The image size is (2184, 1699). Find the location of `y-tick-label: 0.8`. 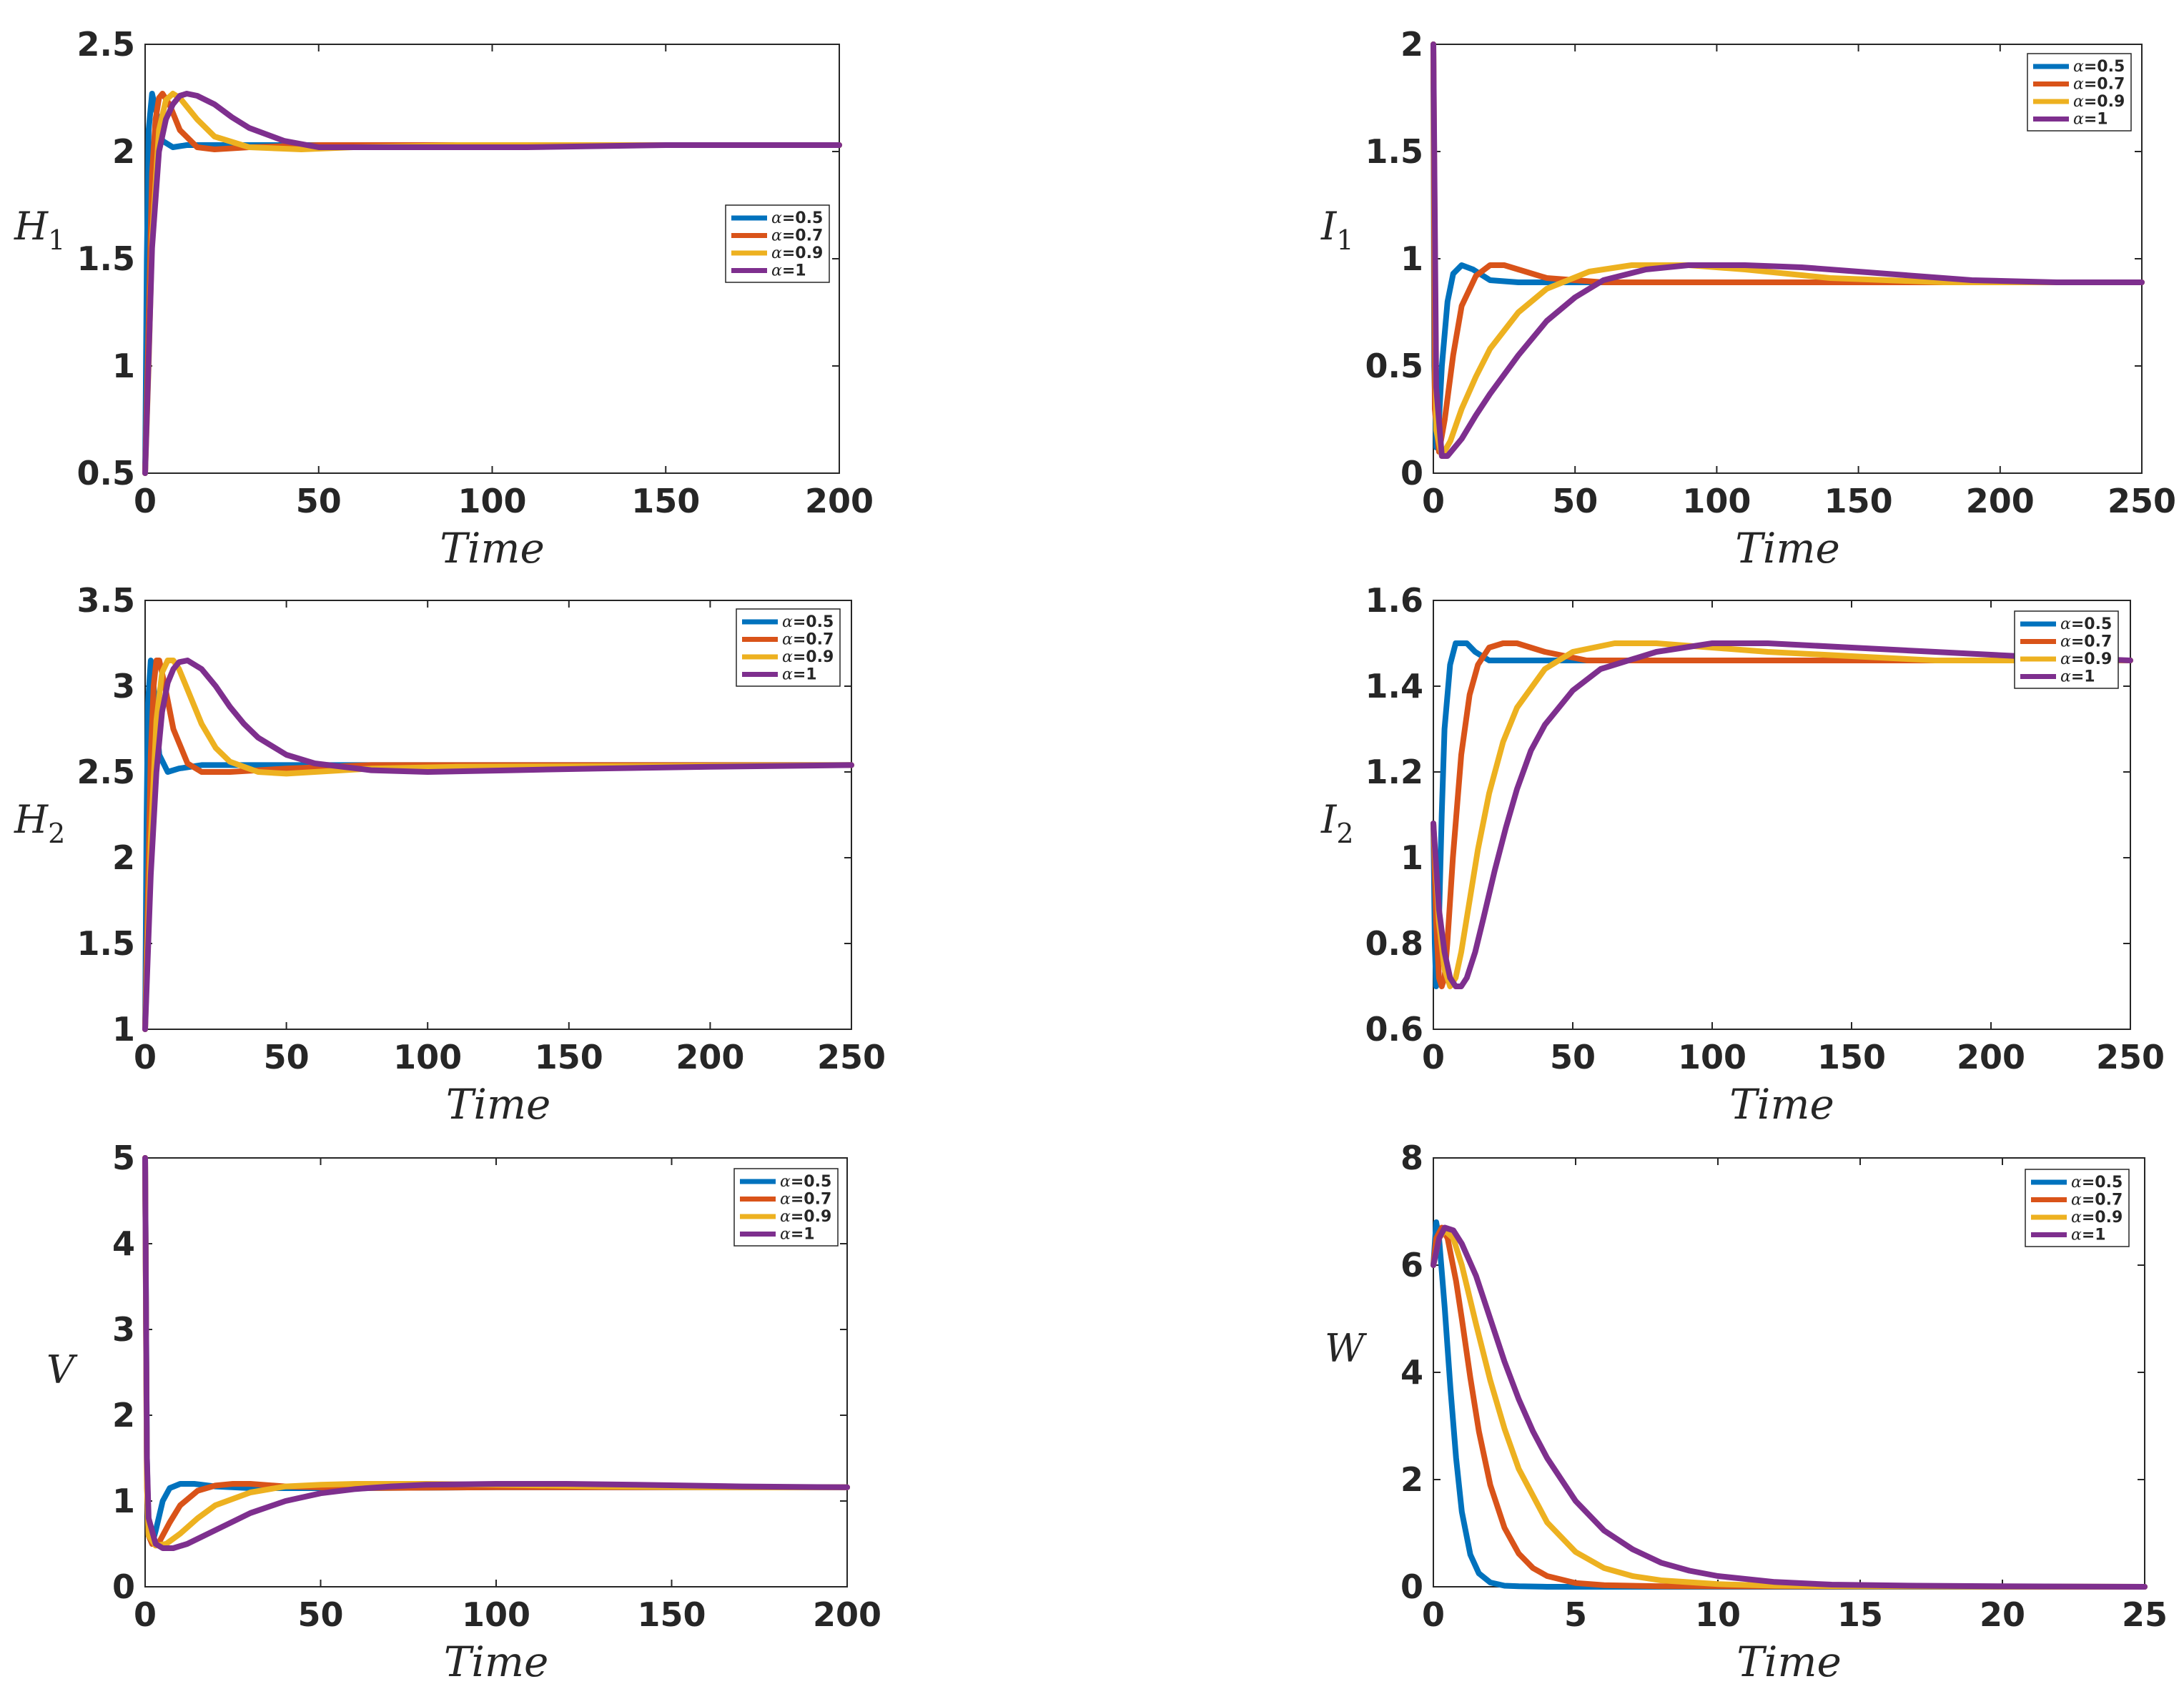

y-tick-label: 0.8 is located at coordinates (1394, 943).